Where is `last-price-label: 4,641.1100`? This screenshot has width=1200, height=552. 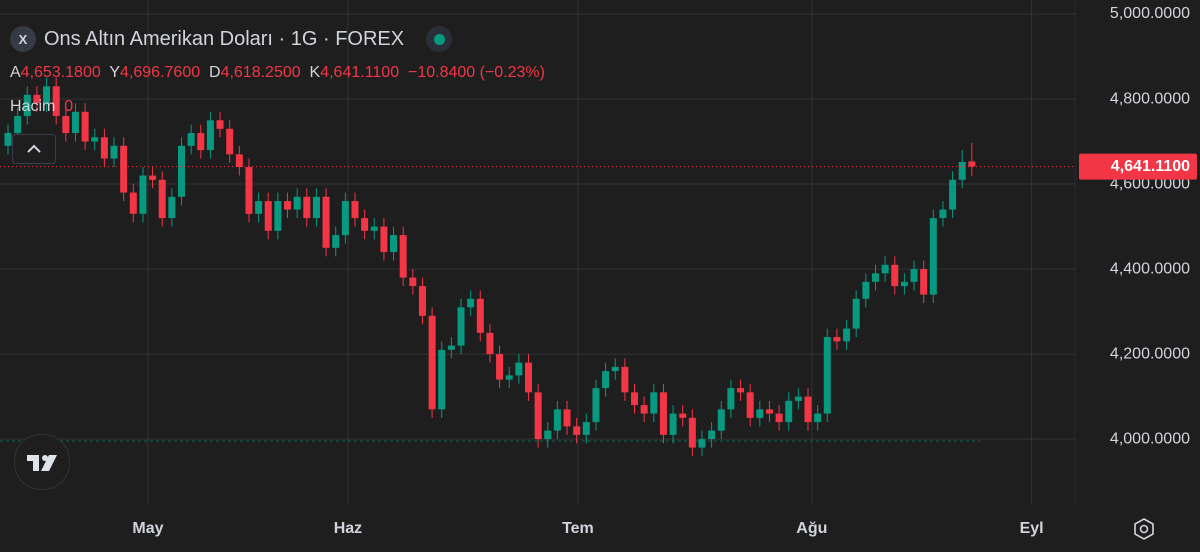 last-price-label: 4,641.1100 is located at coordinates (1150, 166).